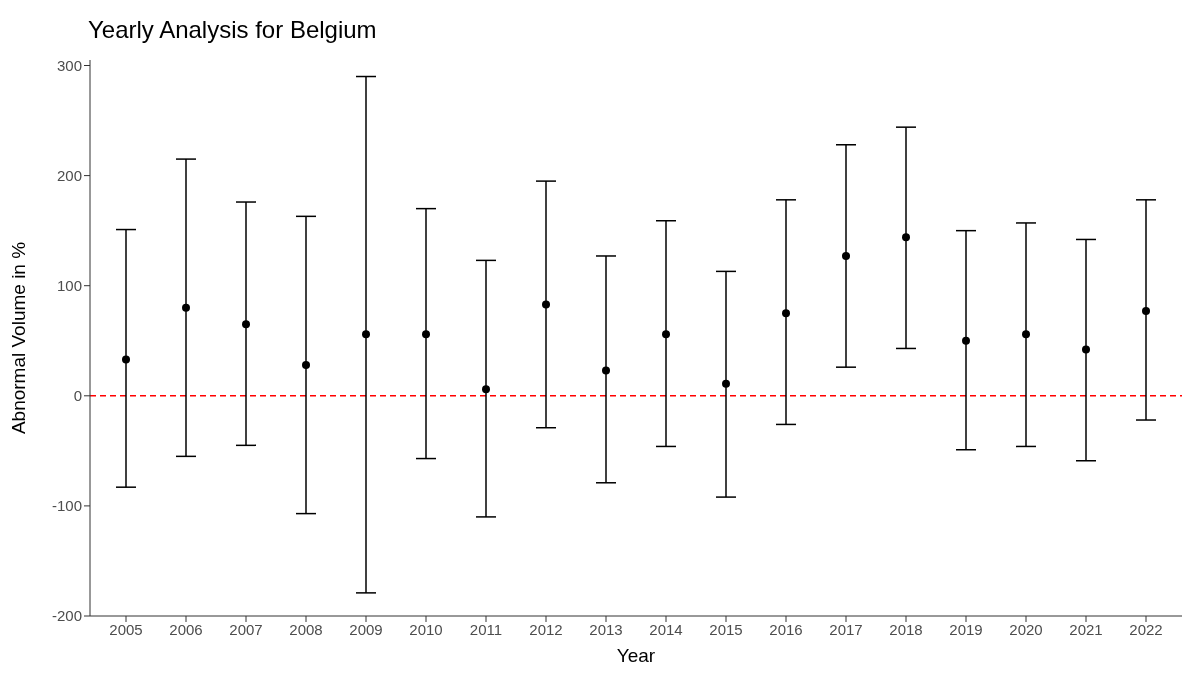  Describe the element at coordinates (546, 629) in the screenshot. I see `x-tick-label: 2012` at that location.